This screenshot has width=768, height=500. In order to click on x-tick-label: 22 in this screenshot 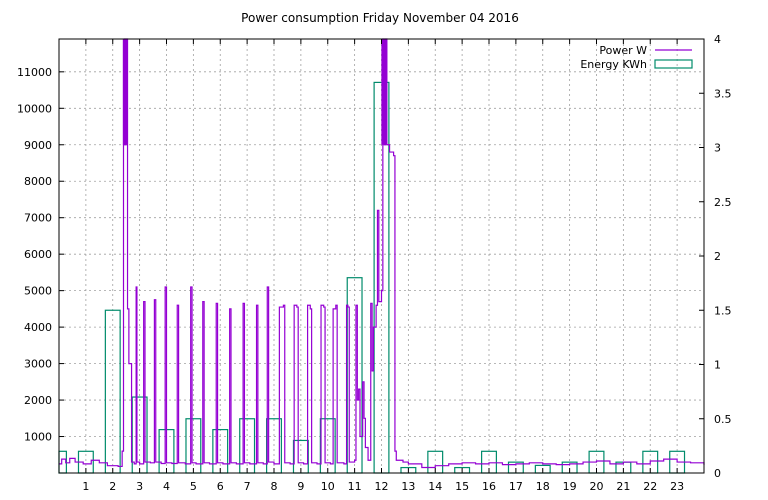, I will do `click(650, 486)`.